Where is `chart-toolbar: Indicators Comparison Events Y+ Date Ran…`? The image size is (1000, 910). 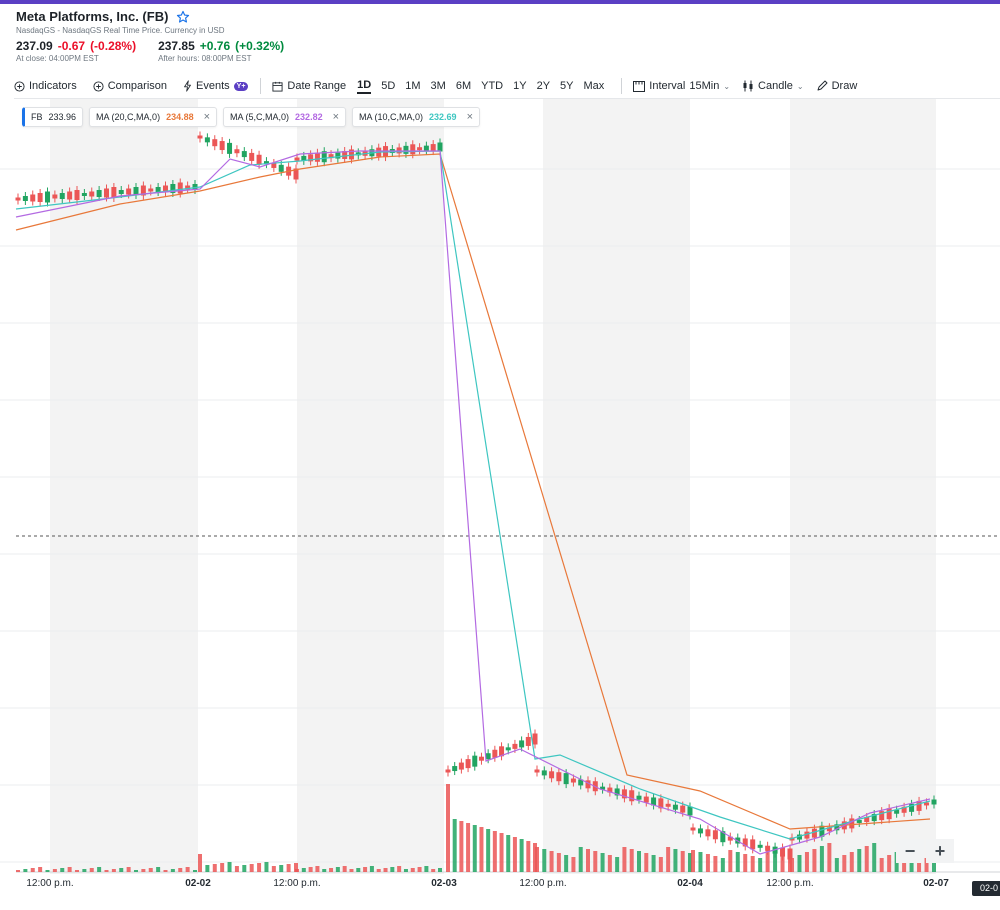 chart-toolbar: Indicators Comparison Events Y+ Date Ran… is located at coordinates (435, 86).